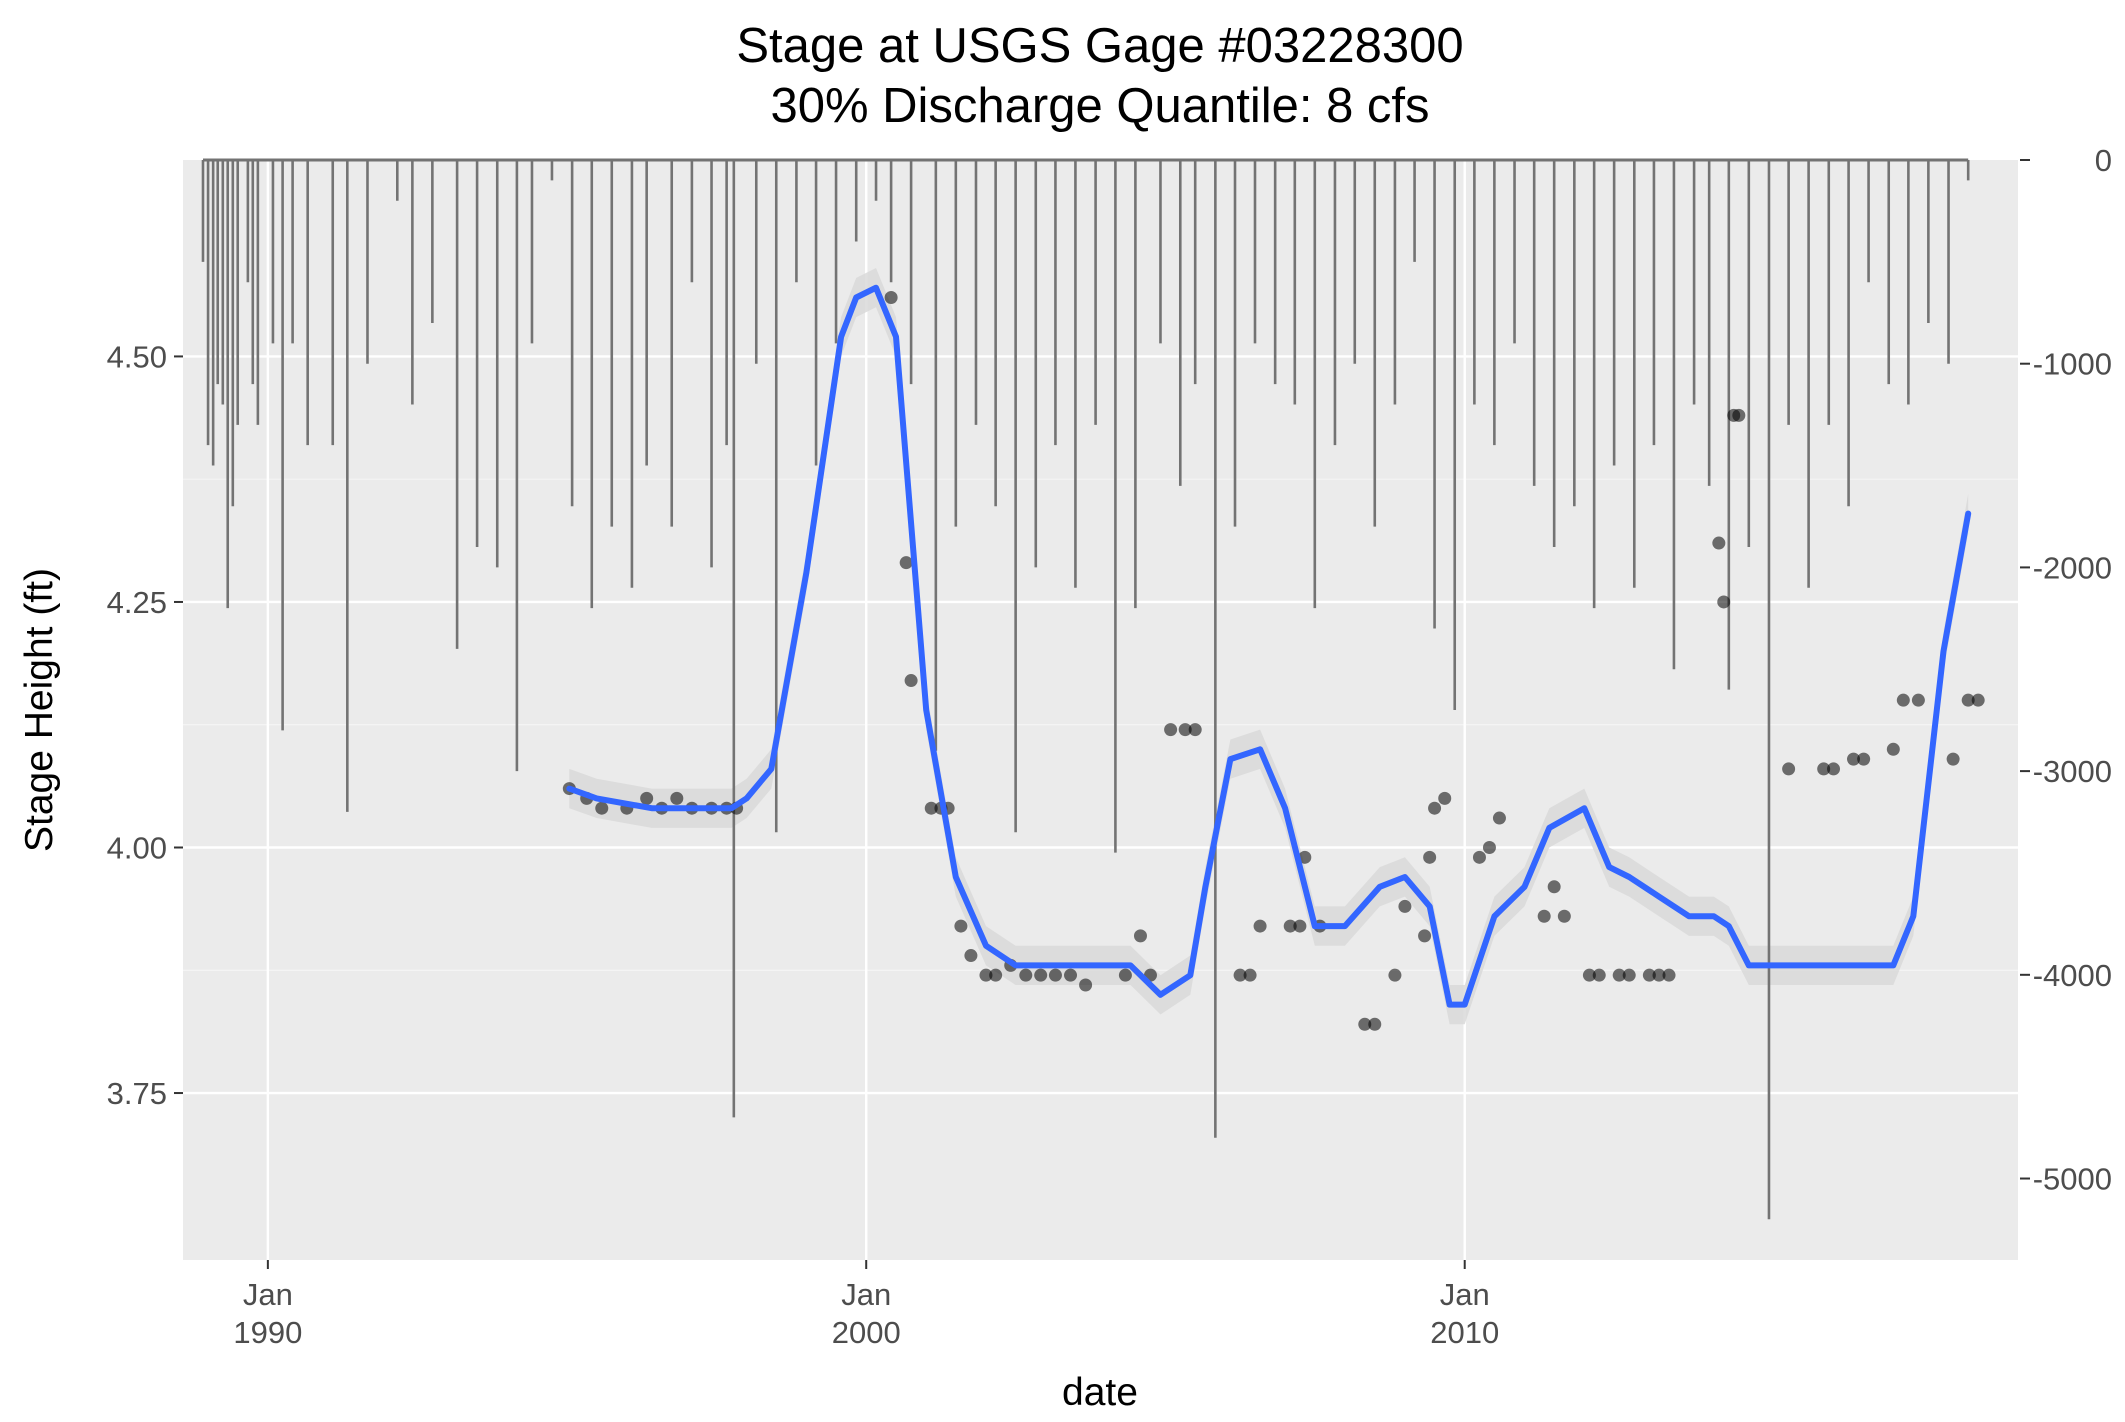 The width and height of the screenshot is (2125, 1422). What do you see at coordinates (1099, 46) in the screenshot?
I see `chart-title: Stage at USGS Gage #03228300` at bounding box center [1099, 46].